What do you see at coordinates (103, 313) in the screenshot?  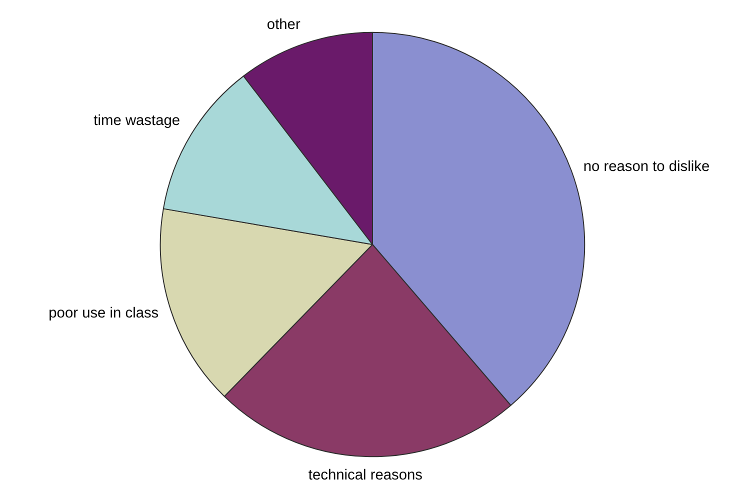 I see `slice-label: poor use in class` at bounding box center [103, 313].